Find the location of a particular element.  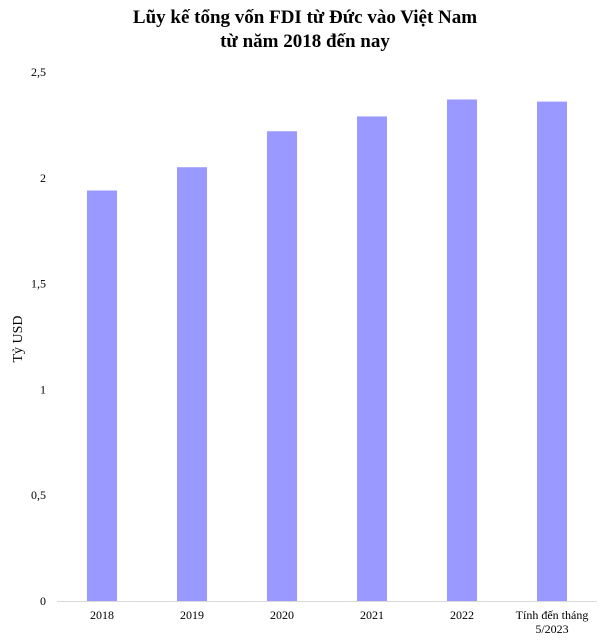

x-tick-label: Tính đến tháng 5/2023 is located at coordinates (552, 622).